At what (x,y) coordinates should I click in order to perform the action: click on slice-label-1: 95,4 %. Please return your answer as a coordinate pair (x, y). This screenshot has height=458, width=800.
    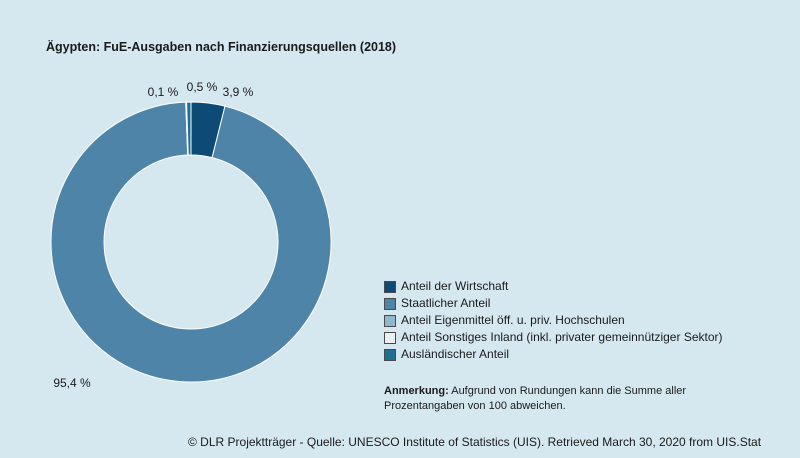
    Looking at the image, I should click on (72, 383).